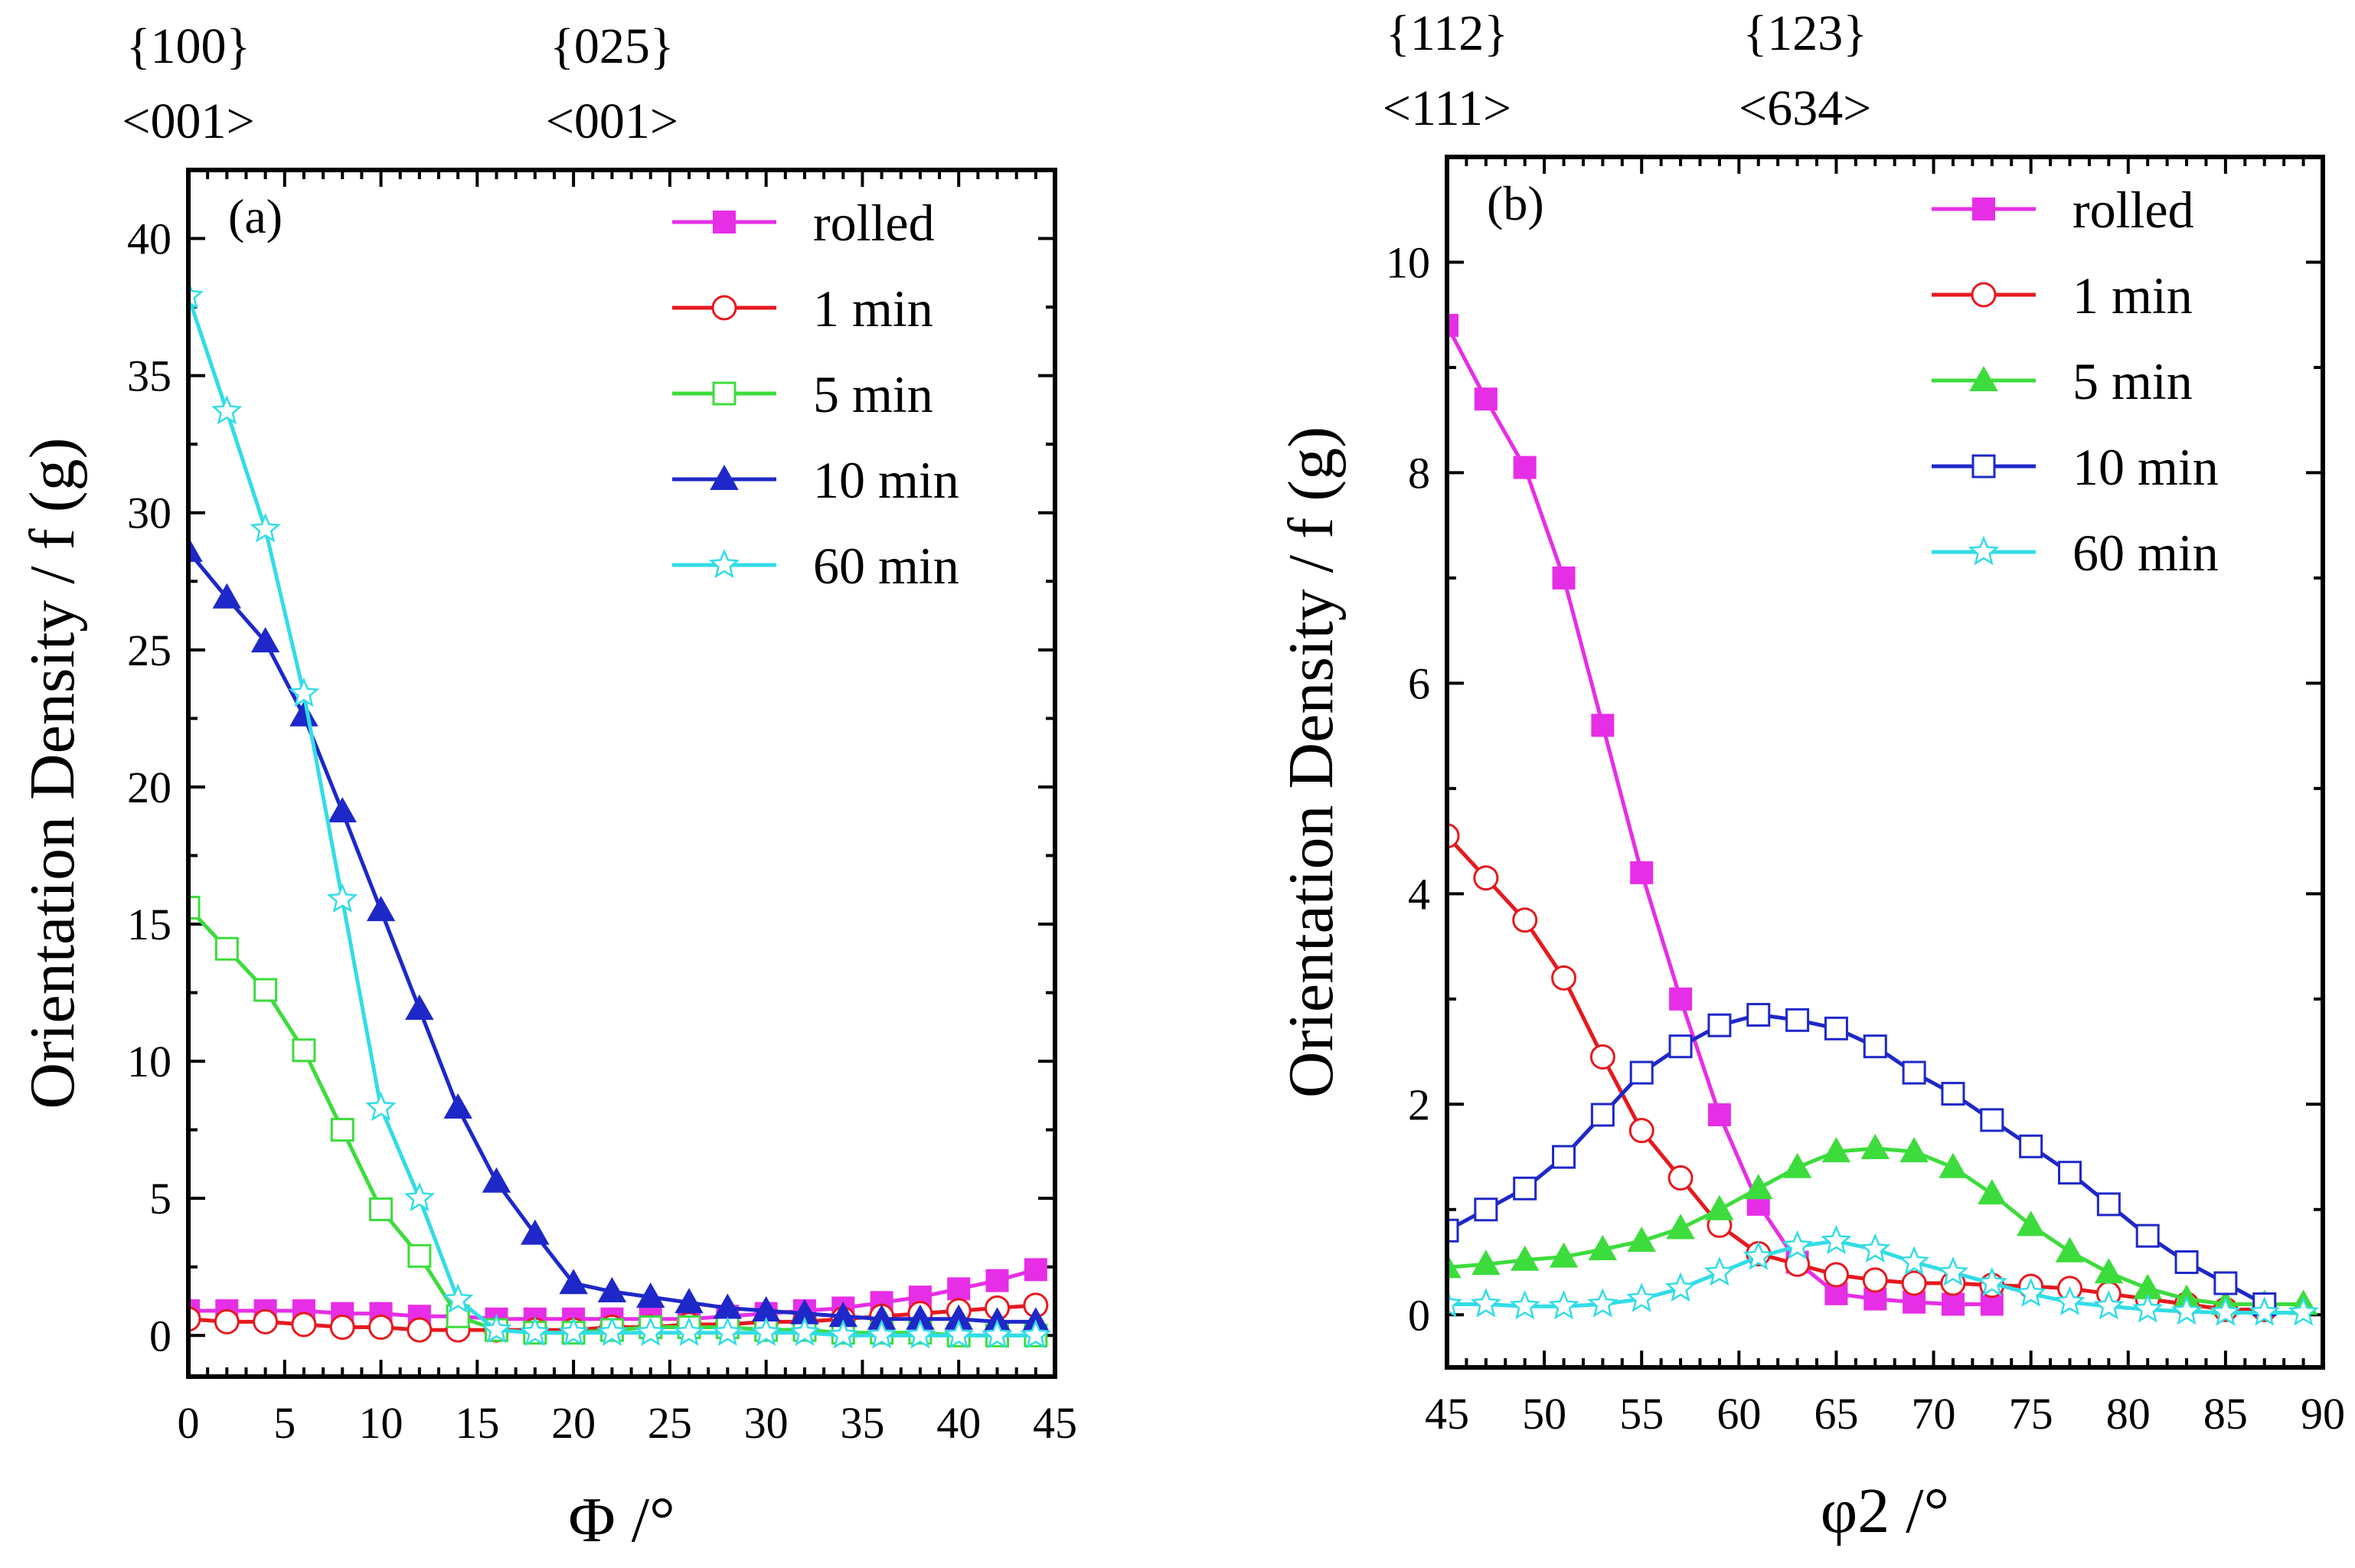 The height and width of the screenshot is (1568, 2355). I want to click on orientation-plane-label: {025}, so click(612, 46).